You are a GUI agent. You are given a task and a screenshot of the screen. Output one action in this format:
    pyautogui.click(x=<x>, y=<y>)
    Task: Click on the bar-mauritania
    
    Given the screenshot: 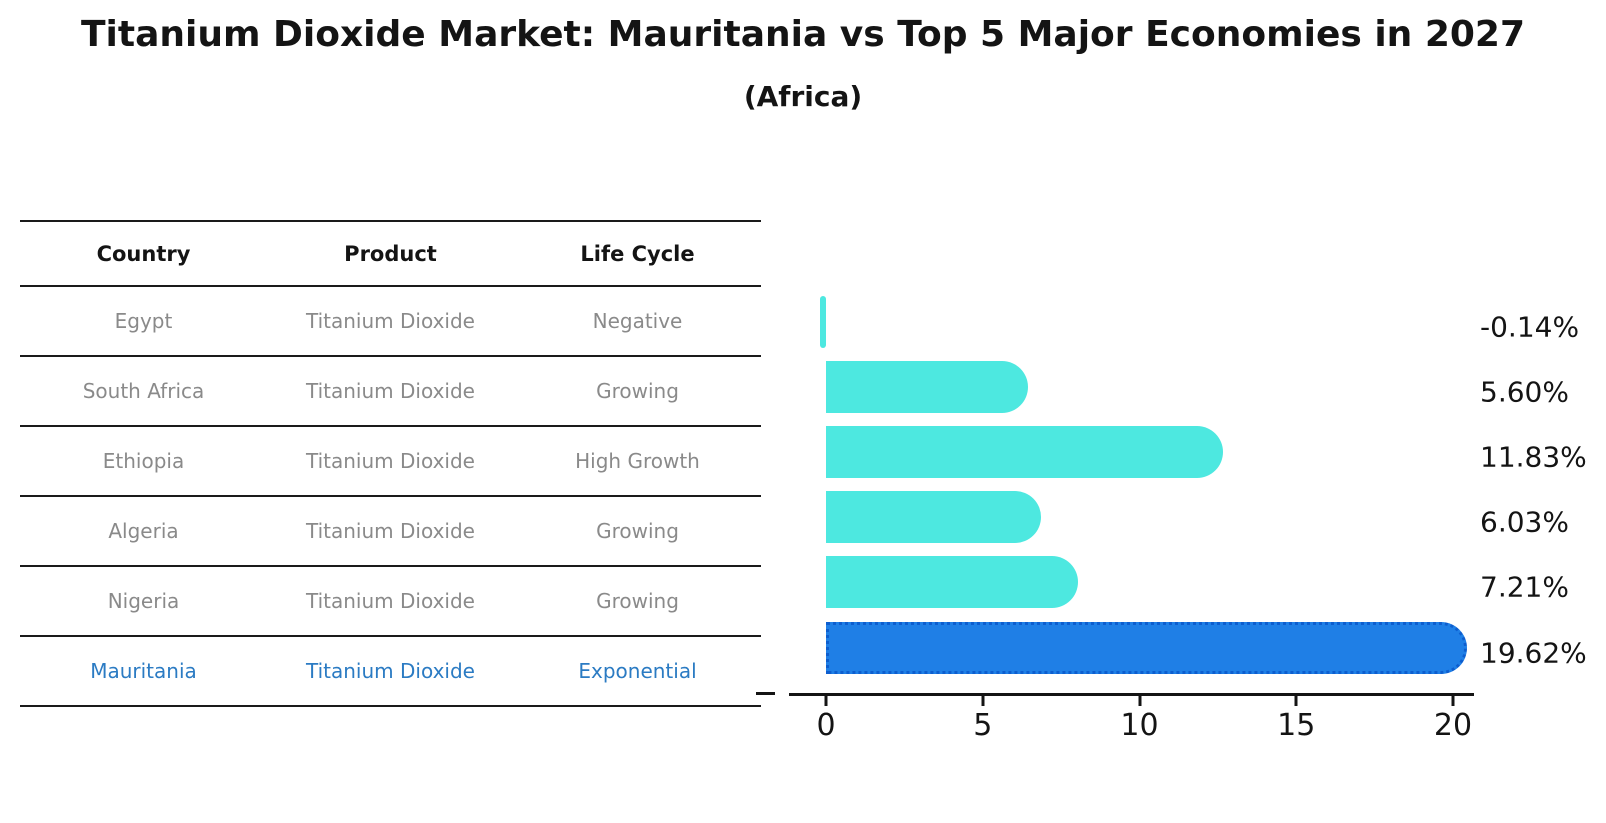 What is the action you would take?
    pyautogui.click(x=1147, y=648)
    